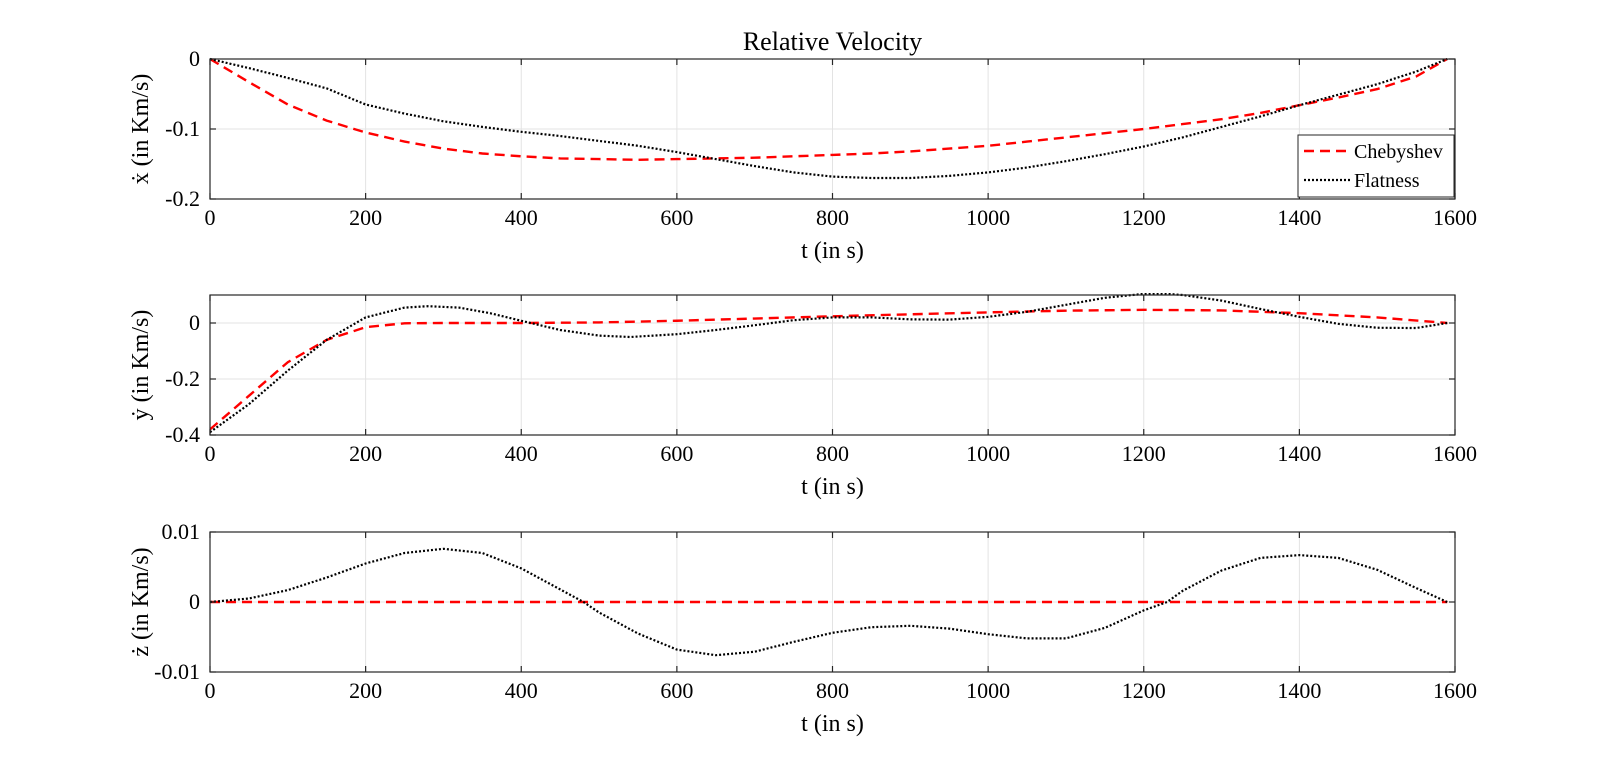  I want to click on legend-box, so click(1376, 166).